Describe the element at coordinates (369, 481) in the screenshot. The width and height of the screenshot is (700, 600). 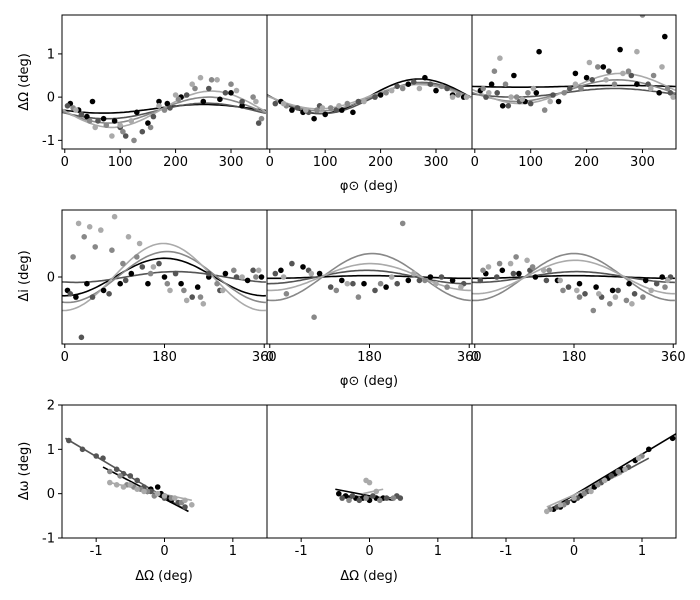
I see `row3-col2-panel: -1 0 1` at that location.